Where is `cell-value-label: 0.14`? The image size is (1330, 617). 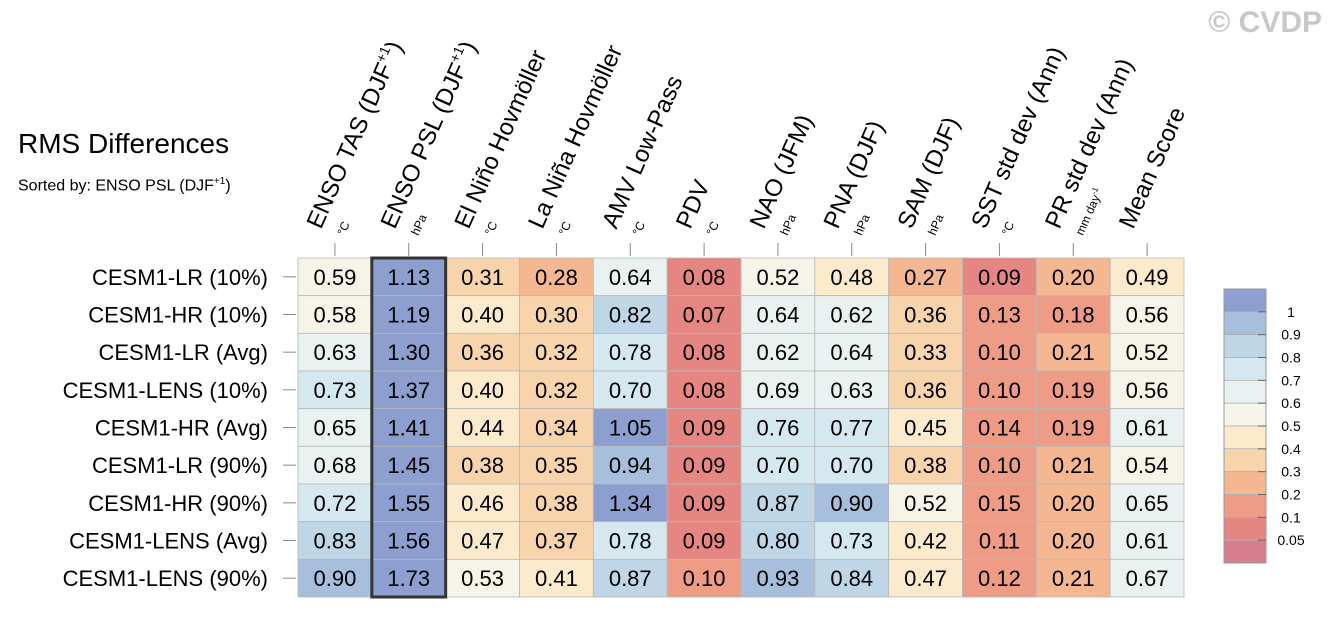 cell-value-label: 0.14 is located at coordinates (999, 428).